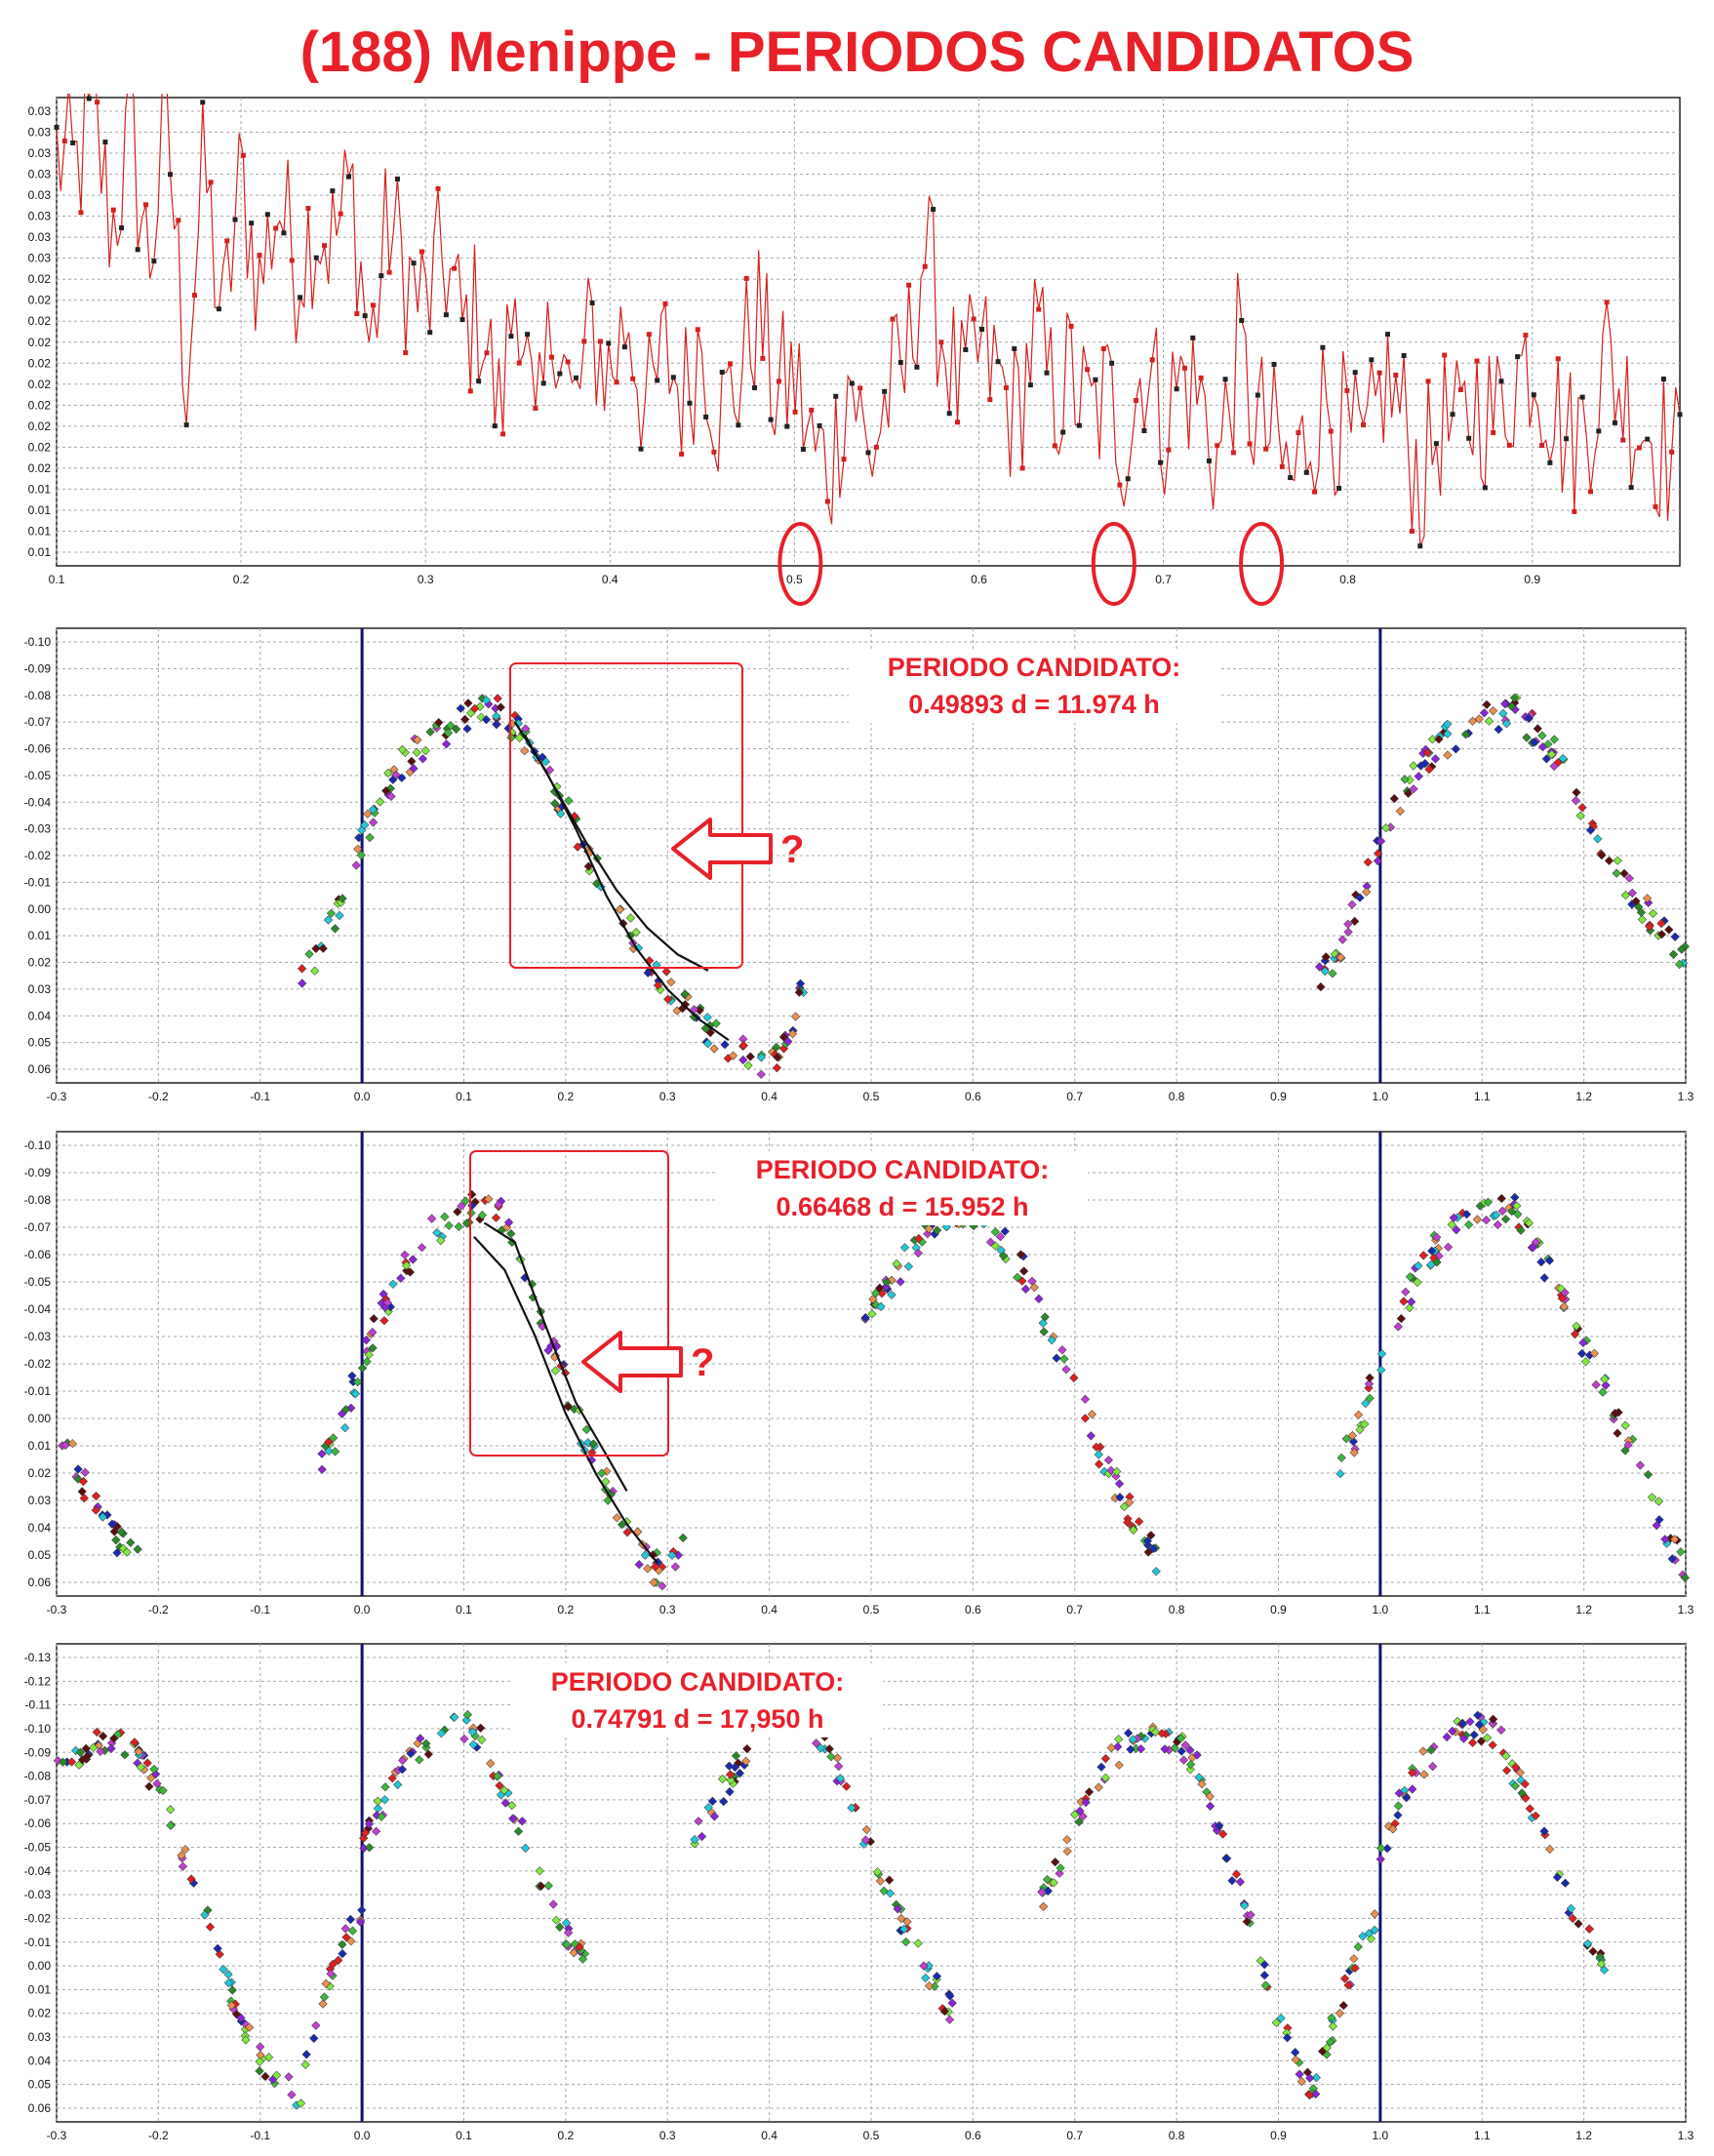  I want to click on y-tick-label: 0.03, so click(40, 133).